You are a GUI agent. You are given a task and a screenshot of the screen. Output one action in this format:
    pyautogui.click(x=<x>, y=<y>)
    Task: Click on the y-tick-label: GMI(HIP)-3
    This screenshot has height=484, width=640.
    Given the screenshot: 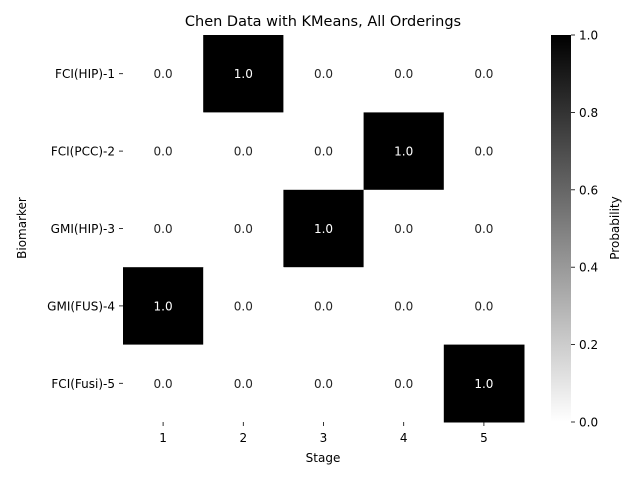 What is the action you would take?
    pyautogui.click(x=83, y=229)
    